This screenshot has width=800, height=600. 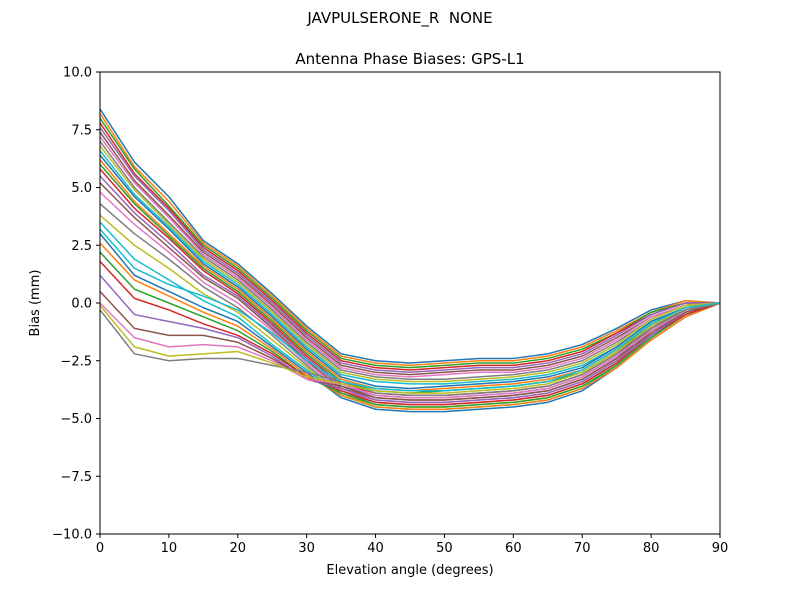 What do you see at coordinates (409, 570) in the screenshot?
I see `x-axis-title: Elevation angle (degrees)` at bounding box center [409, 570].